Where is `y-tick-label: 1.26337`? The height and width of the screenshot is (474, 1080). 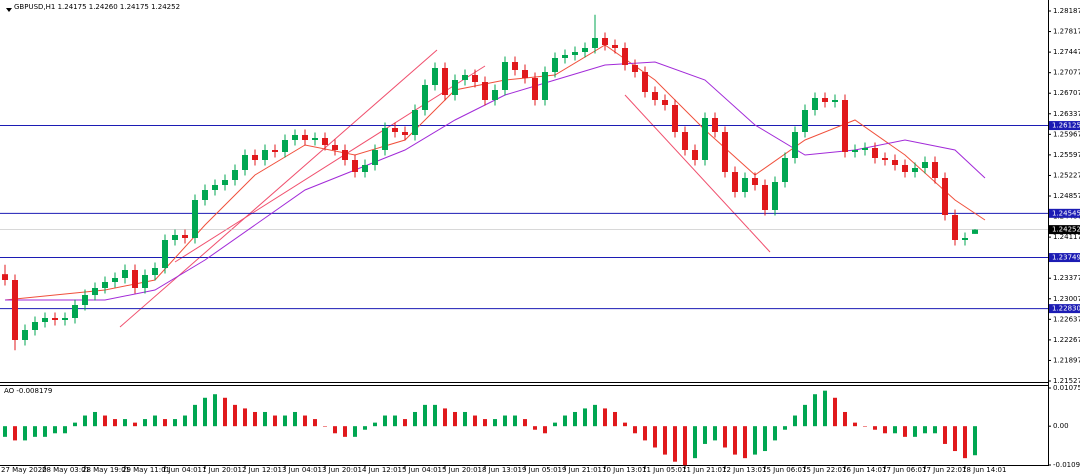
y-tick-label: 1.26337 is located at coordinates (1066, 114).